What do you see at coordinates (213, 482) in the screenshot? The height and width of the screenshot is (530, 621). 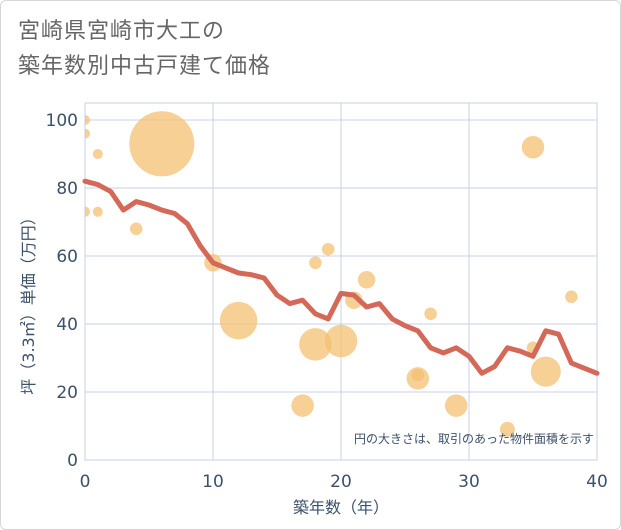 I see `x-tick-label: 10` at bounding box center [213, 482].